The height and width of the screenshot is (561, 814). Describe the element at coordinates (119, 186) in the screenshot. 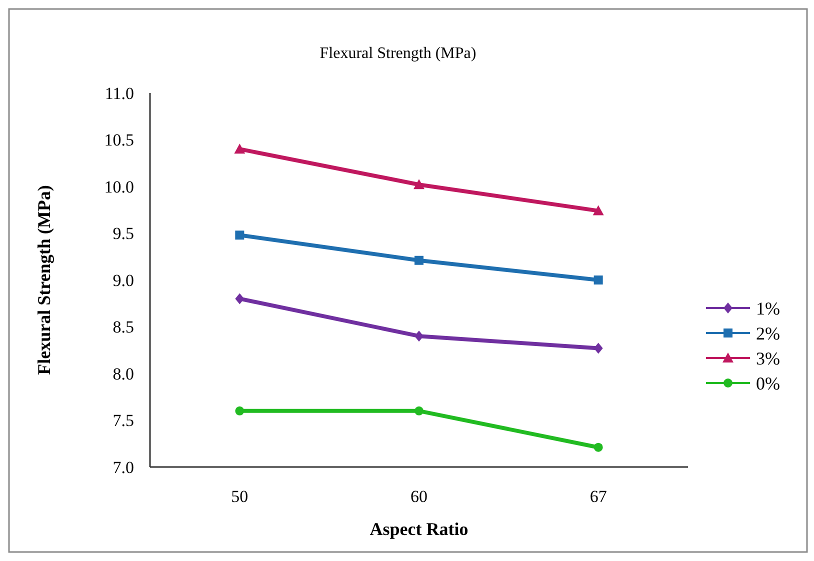

I see `y-tick-label: 10.0` at that location.